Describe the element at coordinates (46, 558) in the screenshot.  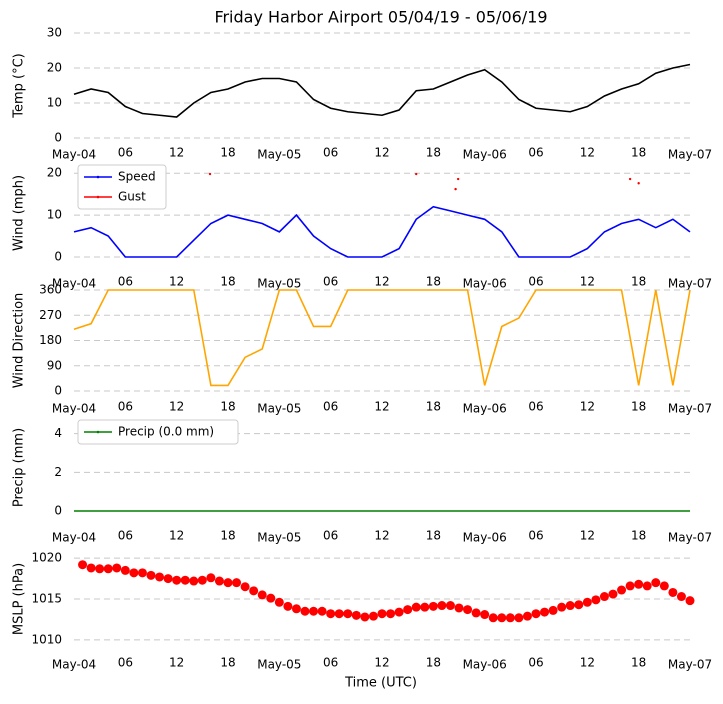
I see `y-tick-label: 1020` at that location.